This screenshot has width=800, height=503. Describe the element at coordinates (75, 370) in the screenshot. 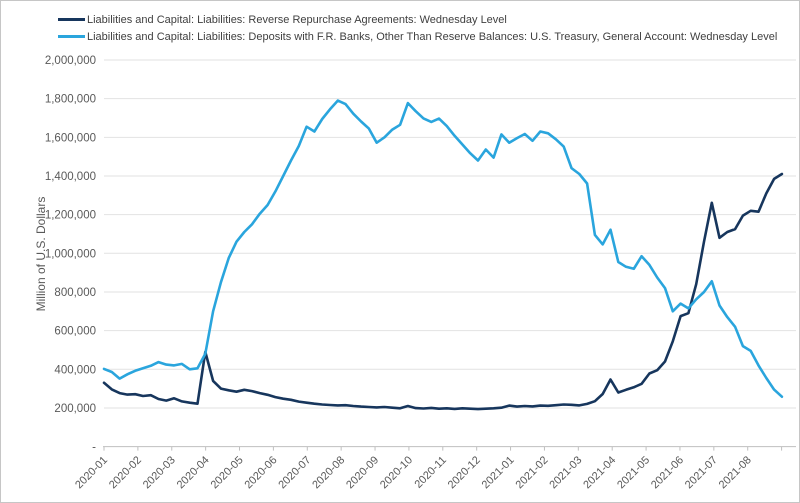

I see `y-tick-label: 400,000` at that location.